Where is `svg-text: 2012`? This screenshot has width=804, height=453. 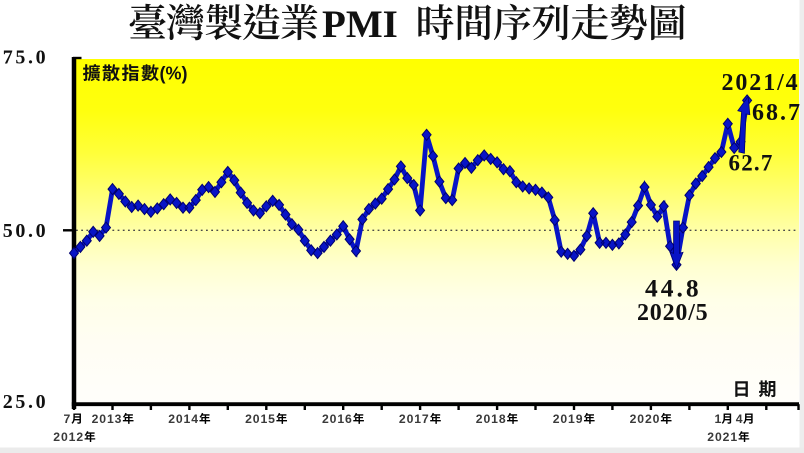
svg-text: 2012 is located at coordinates (68, 437).